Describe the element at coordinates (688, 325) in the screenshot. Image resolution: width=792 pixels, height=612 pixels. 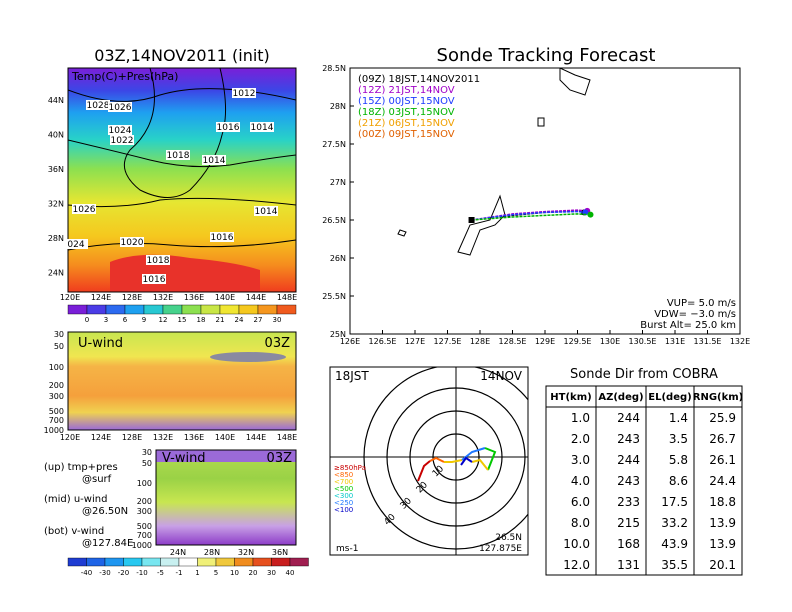
I see `param-burst: Burst Alt= 25.0 km` at that location.